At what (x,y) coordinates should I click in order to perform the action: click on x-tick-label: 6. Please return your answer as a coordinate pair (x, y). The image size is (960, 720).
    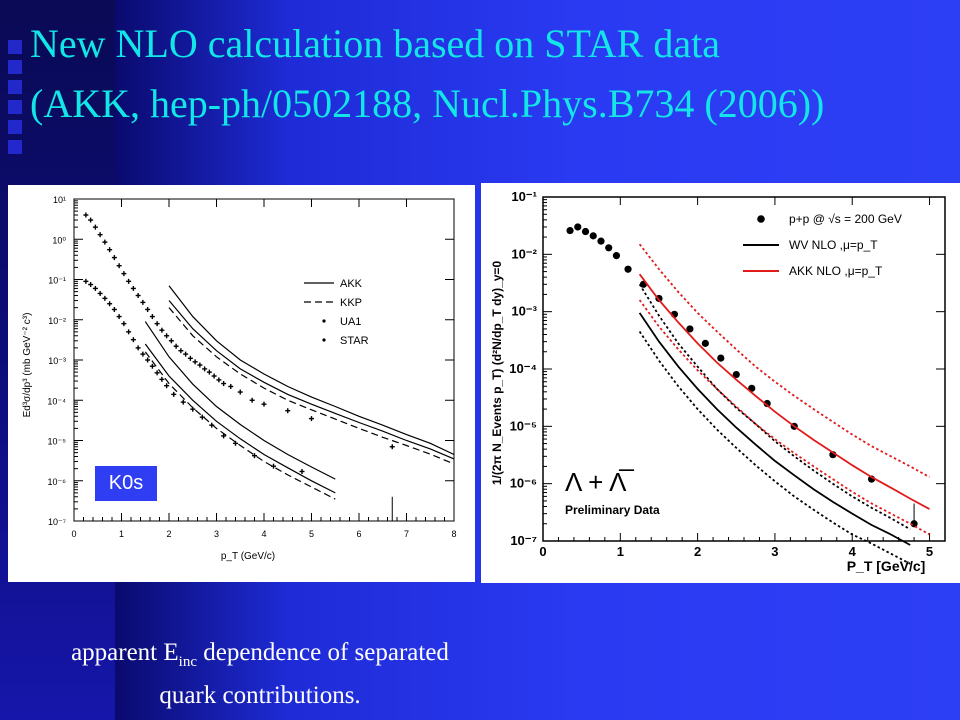
    Looking at the image, I should click on (358, 534).